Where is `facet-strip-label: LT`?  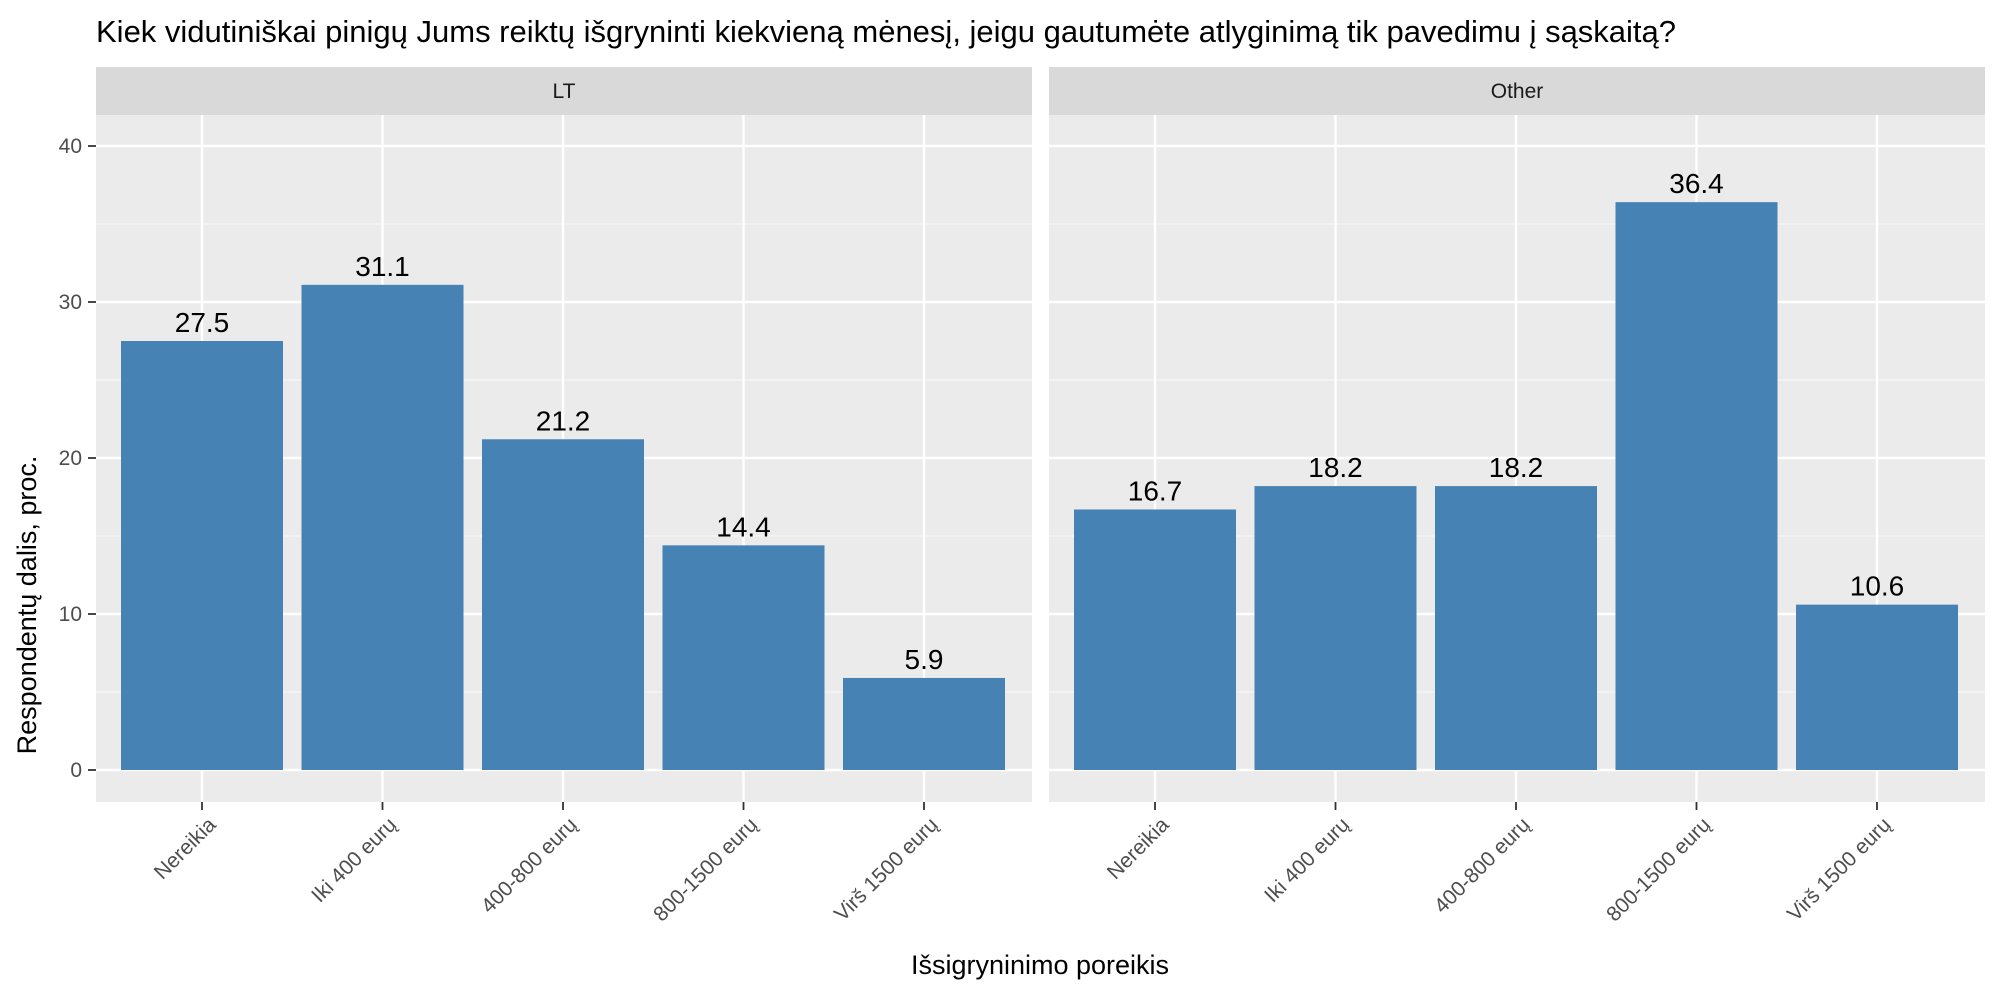 facet-strip-label: LT is located at coordinates (564, 91).